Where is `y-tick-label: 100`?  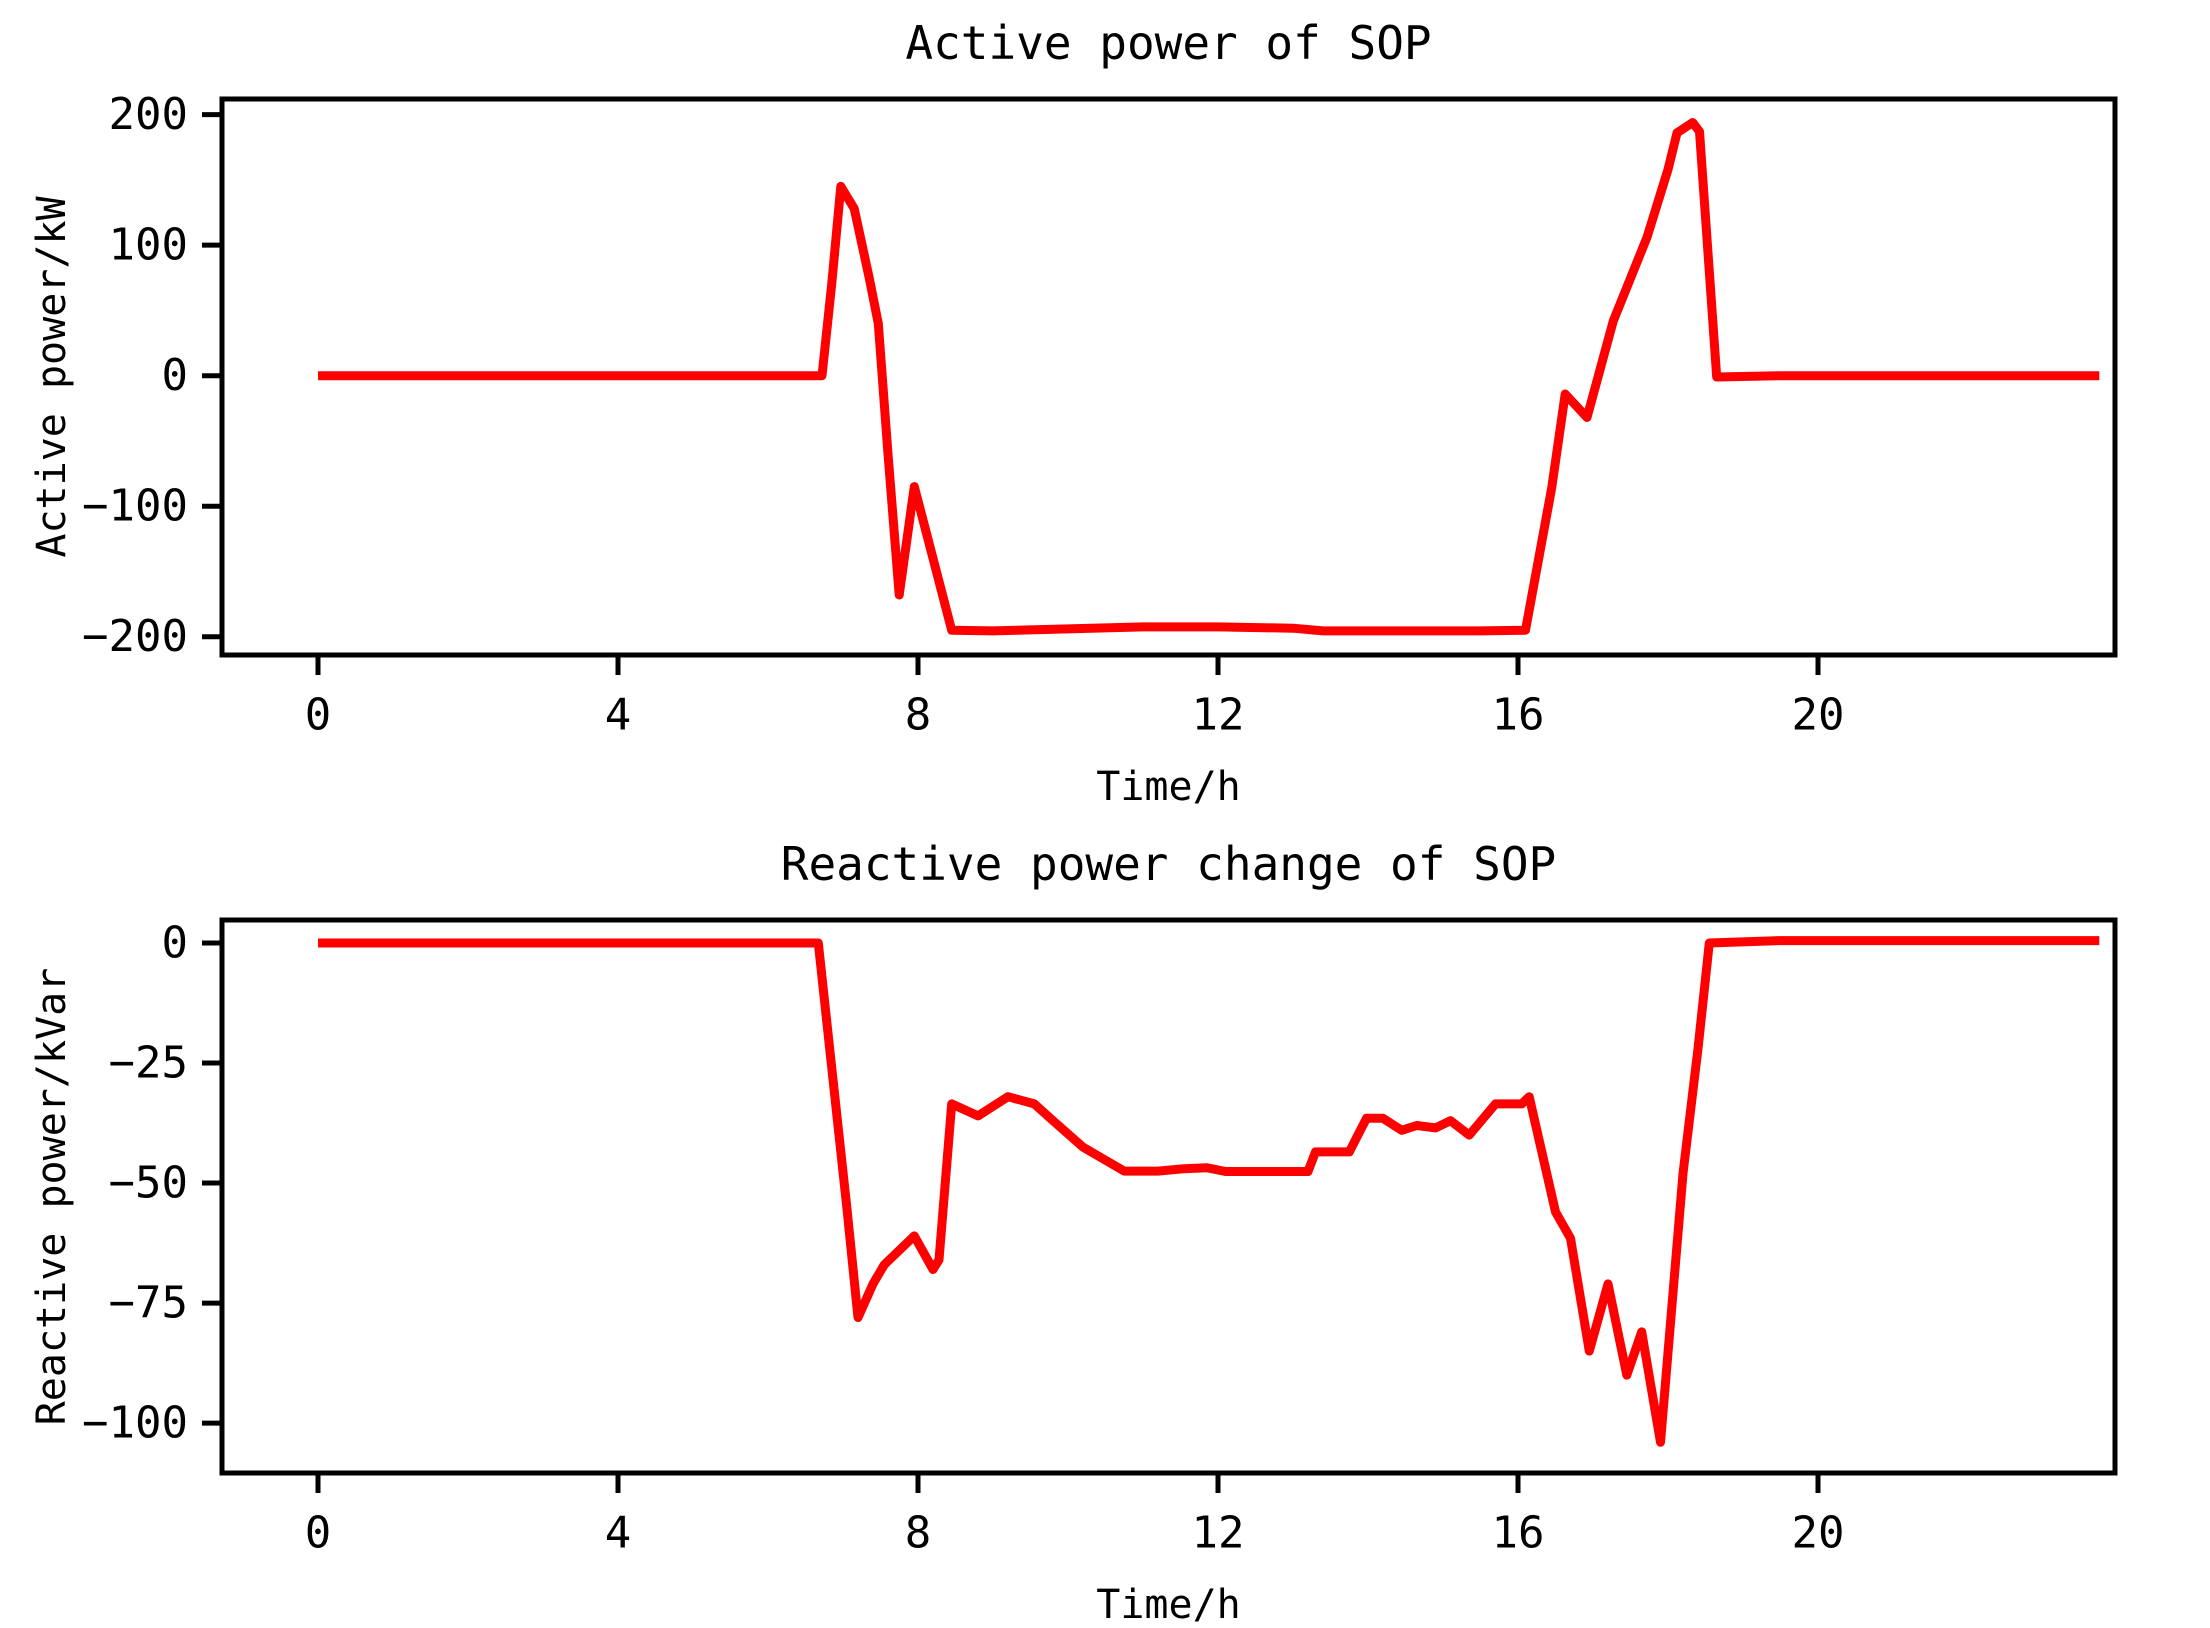
y-tick-label: 100 is located at coordinates (148, 245).